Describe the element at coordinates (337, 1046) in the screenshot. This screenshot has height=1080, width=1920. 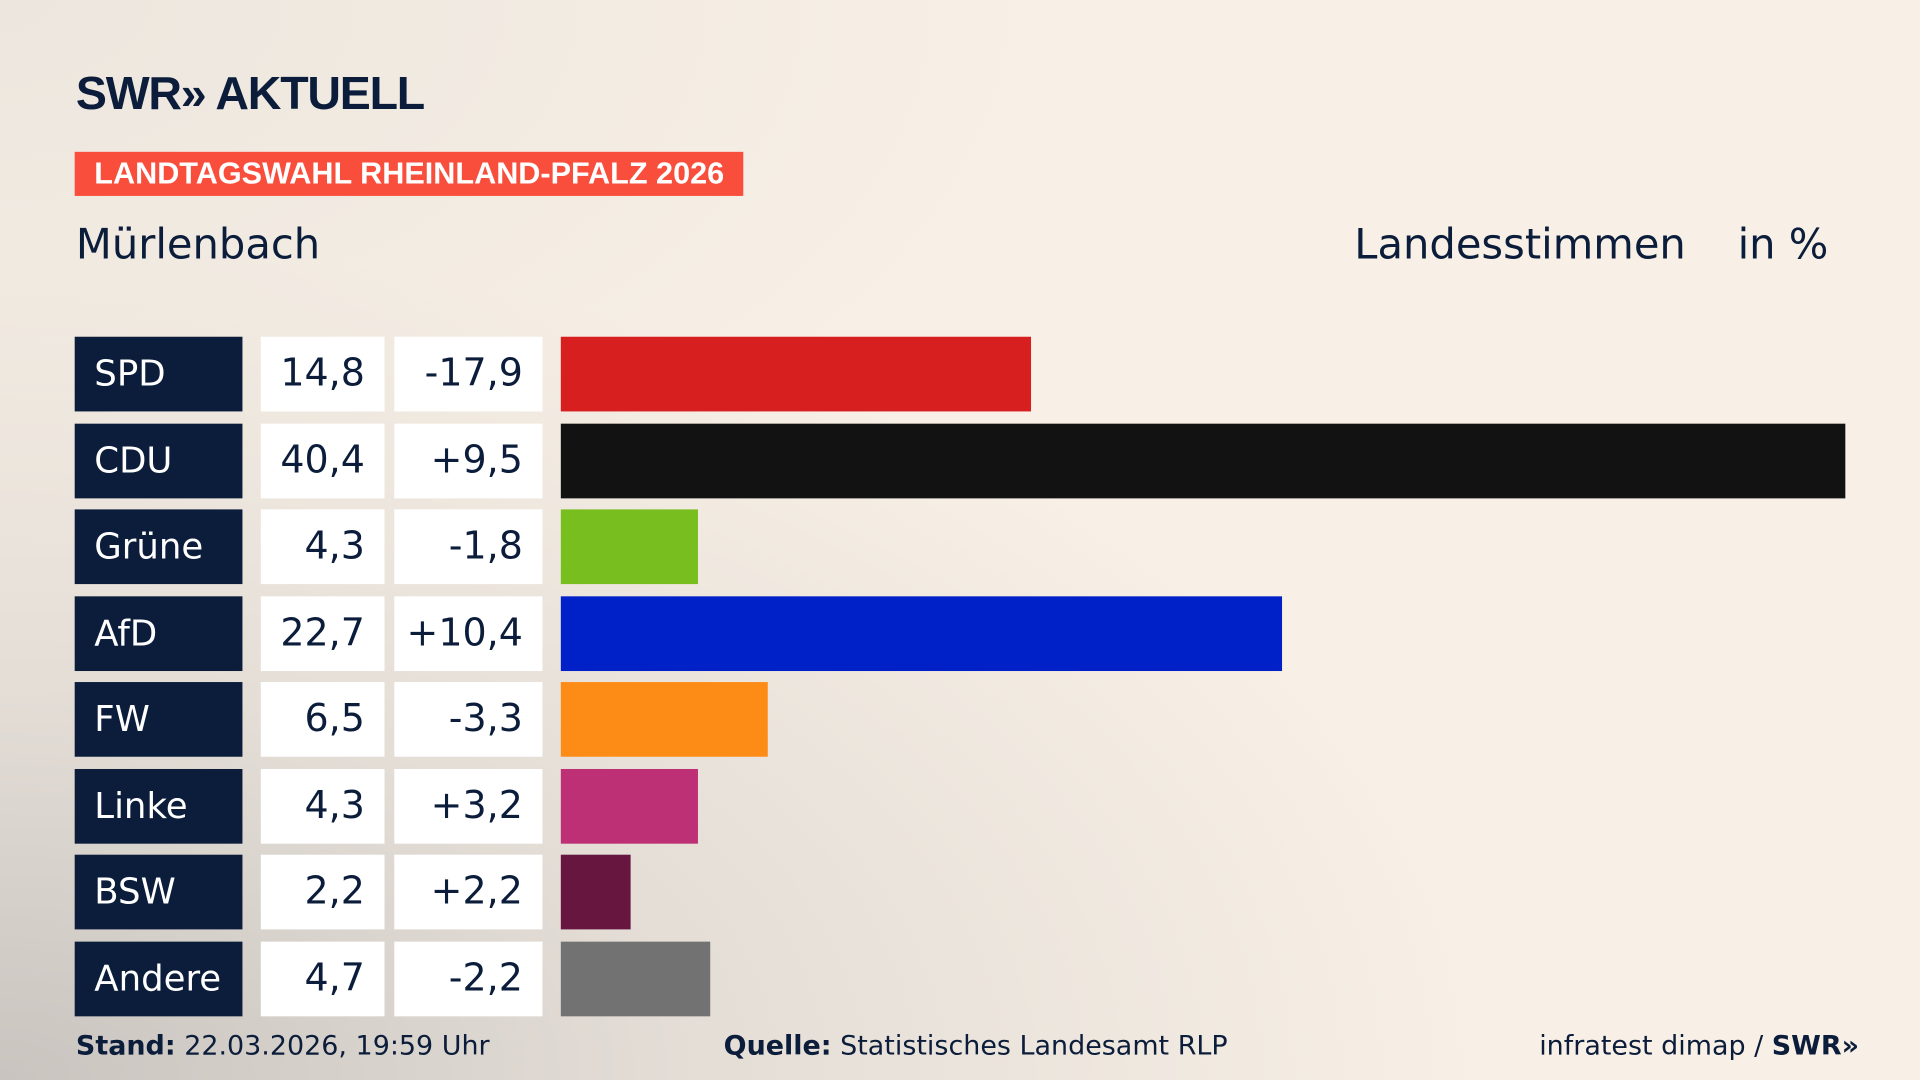
I see `stand-value: 22.03.2026, 19:59 Uhr` at that location.